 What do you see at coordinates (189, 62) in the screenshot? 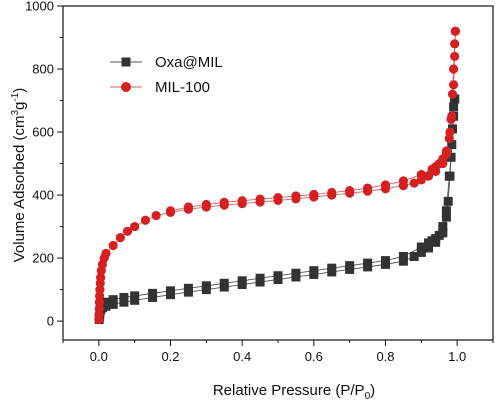
I see `legend-label-oxa-mil: Oxa@MIL` at bounding box center [189, 62].